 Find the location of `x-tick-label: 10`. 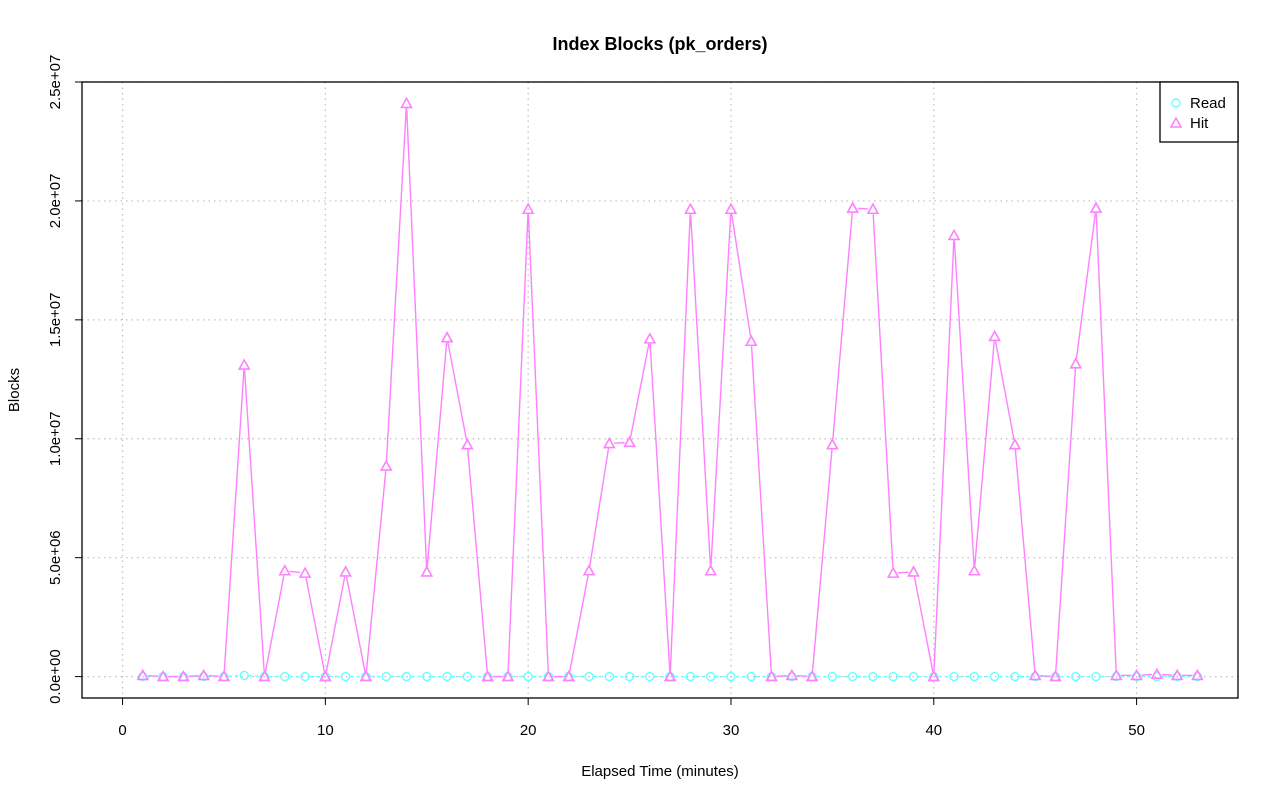

x-tick-label: 10 is located at coordinates (325, 730).